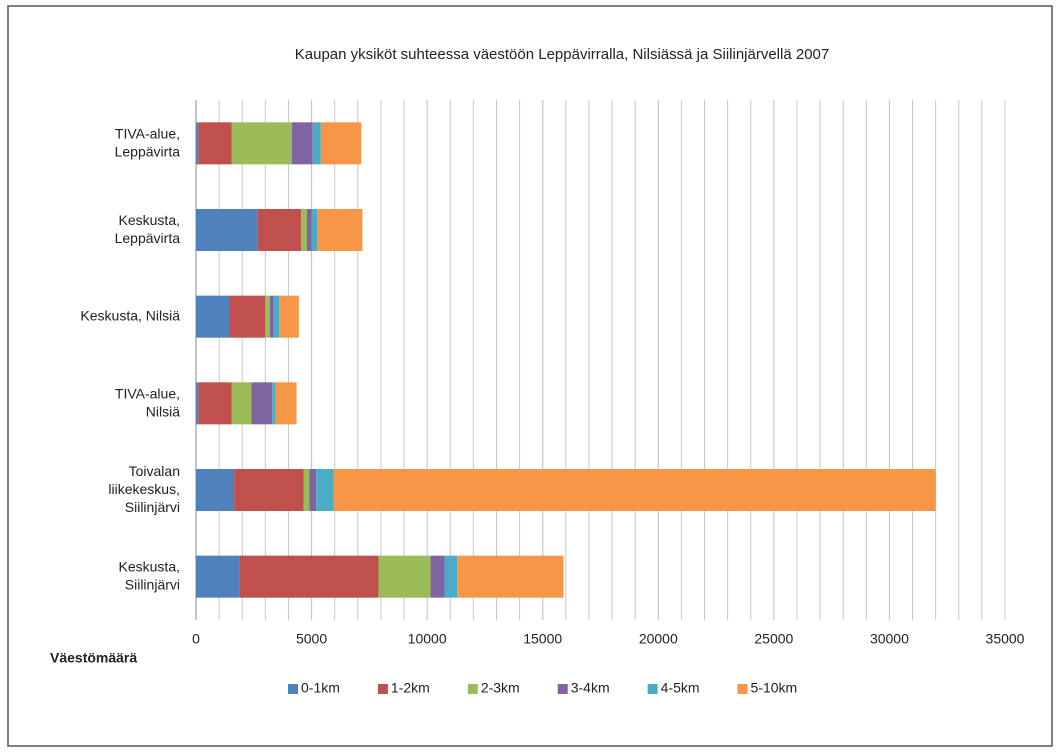 This screenshot has width=1061, height=753. What do you see at coordinates (148, 142) in the screenshot?
I see `y-tick-label: TIVA-alue, Leppävirta` at bounding box center [148, 142].